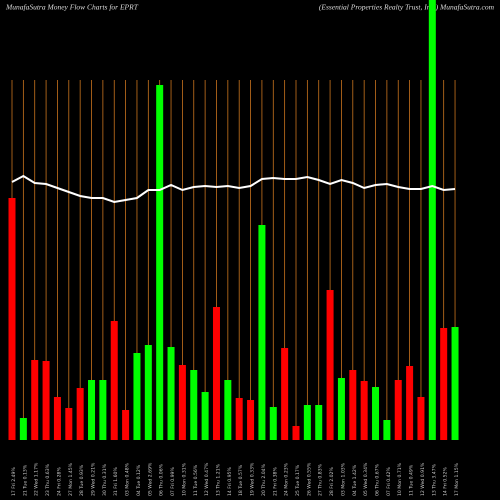  I want to click on x-tick-label: 29 Wed 0.21%, so click(94, 479).